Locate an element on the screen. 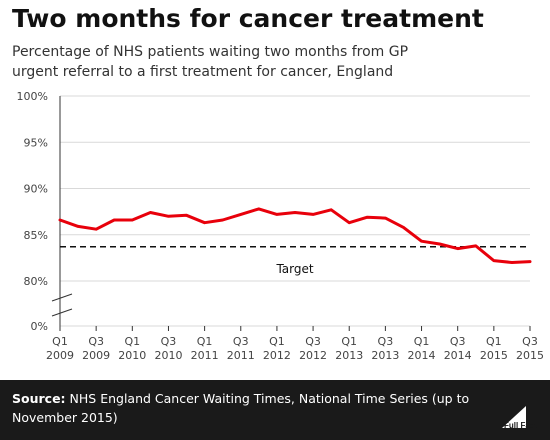 Image resolution: width=550 pixels, height=440 pixels. y-tick-label: 0% is located at coordinates (39, 326).